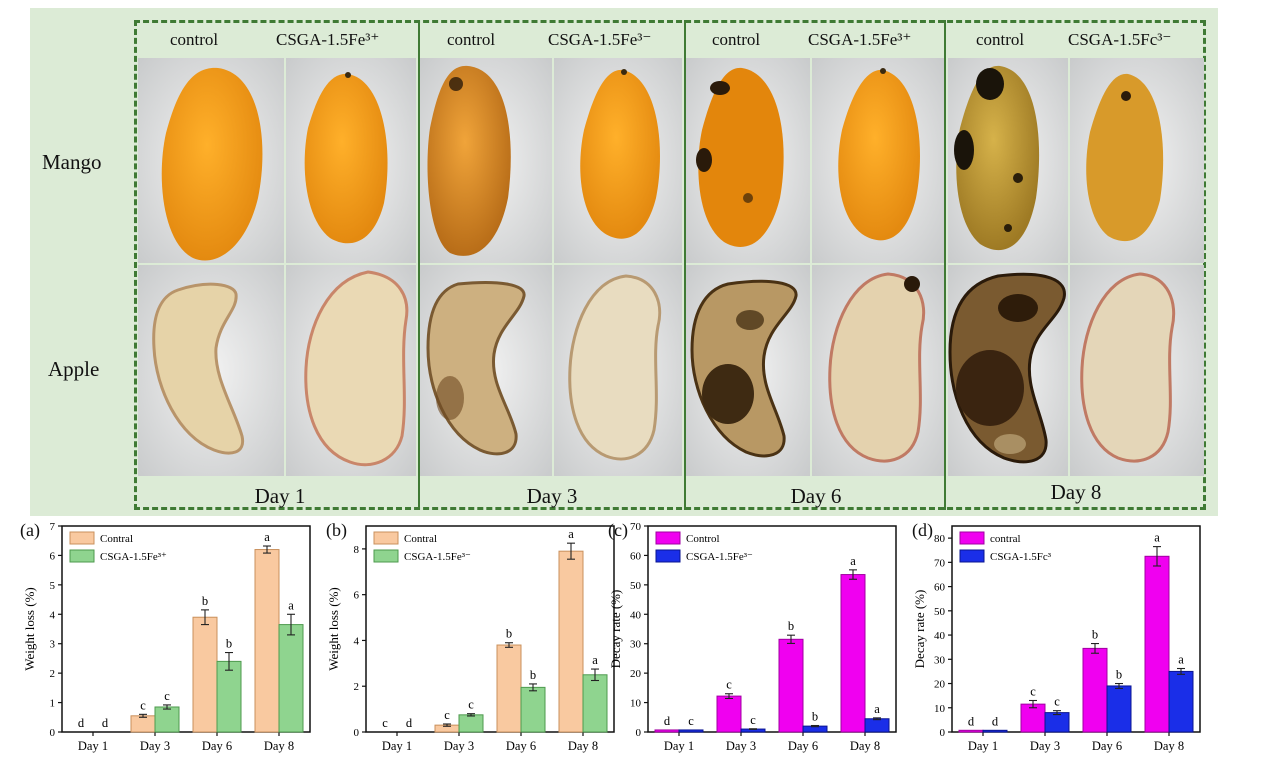  Describe the element at coordinates (940, 563) in the screenshot. I see `y-tick-label: 70` at that location.